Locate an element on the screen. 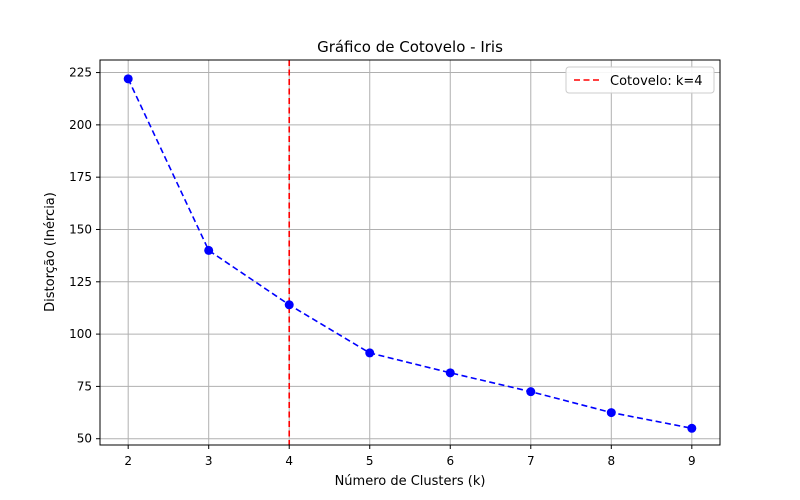 The image size is (800, 500). legend: Cotovelo: k=4 is located at coordinates (640, 80).